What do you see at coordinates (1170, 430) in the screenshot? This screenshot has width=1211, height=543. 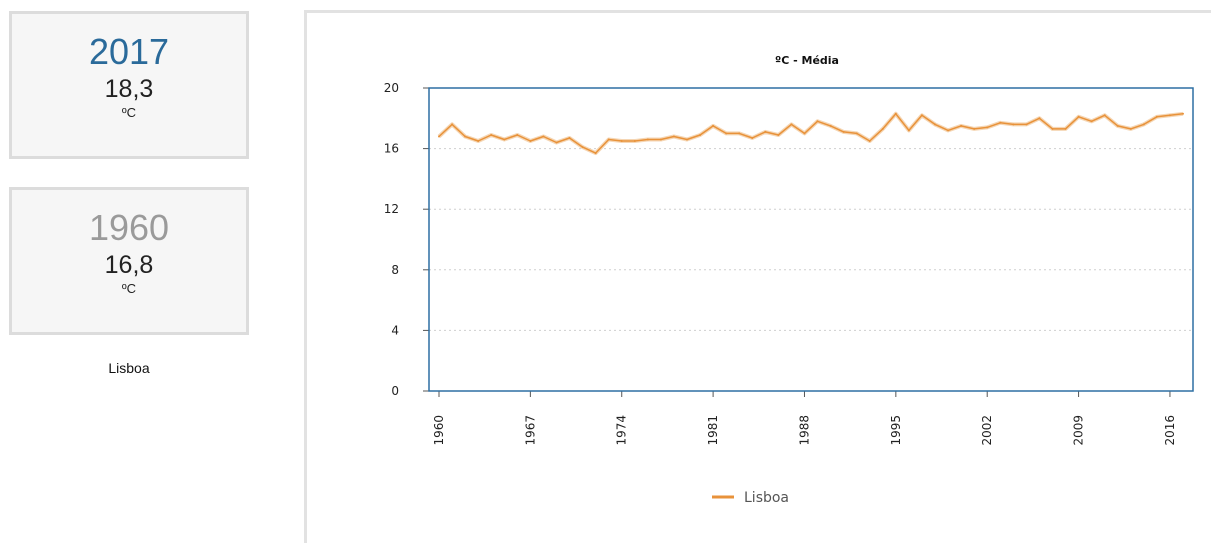 I see `x-tick-label-2016: 2016` at bounding box center [1170, 430].